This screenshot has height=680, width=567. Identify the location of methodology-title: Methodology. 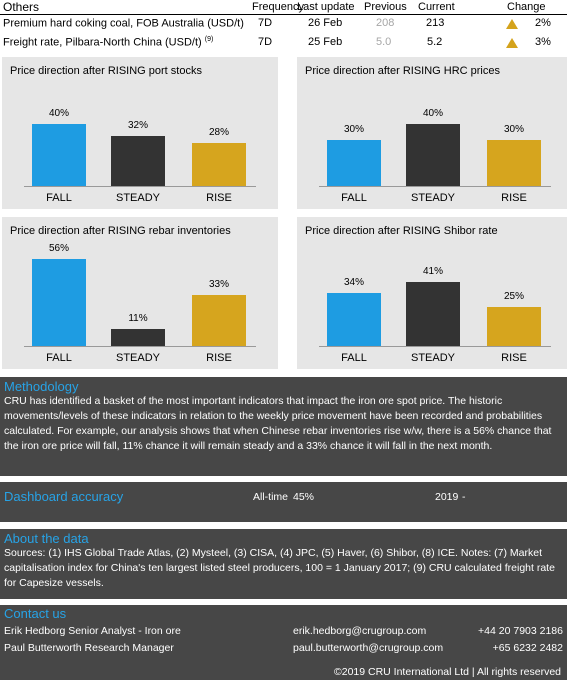
(41, 386).